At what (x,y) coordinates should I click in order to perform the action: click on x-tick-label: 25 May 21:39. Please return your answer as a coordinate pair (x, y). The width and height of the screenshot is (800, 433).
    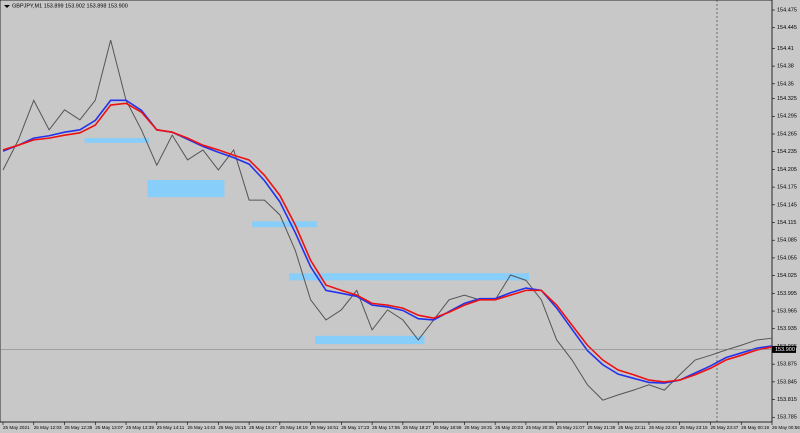
    Looking at the image, I should click on (601, 427).